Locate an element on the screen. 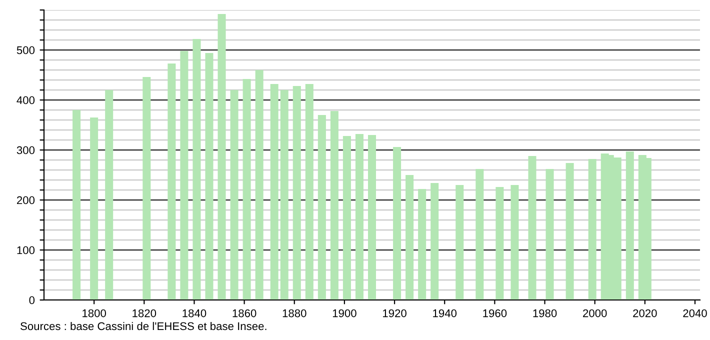  y-tick-label: 0 is located at coordinates (32, 300).